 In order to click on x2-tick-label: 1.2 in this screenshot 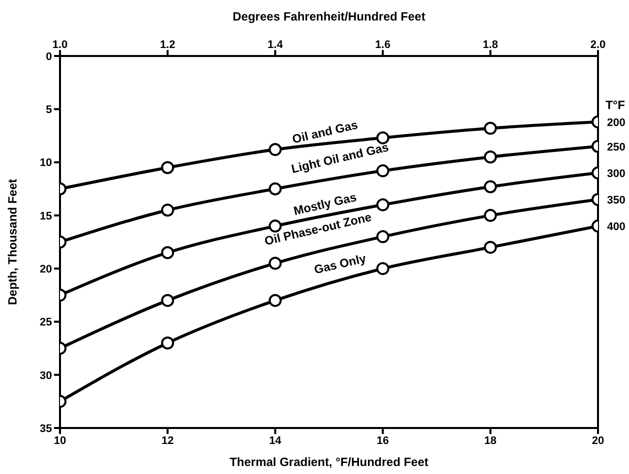, I will do `click(168, 45)`.